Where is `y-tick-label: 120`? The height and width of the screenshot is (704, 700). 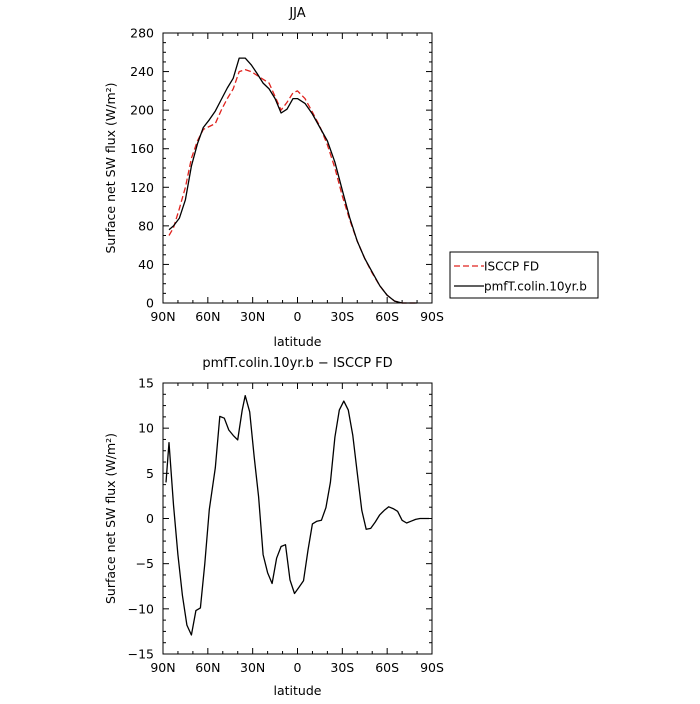 y-tick-label: 120 is located at coordinates (142, 187).